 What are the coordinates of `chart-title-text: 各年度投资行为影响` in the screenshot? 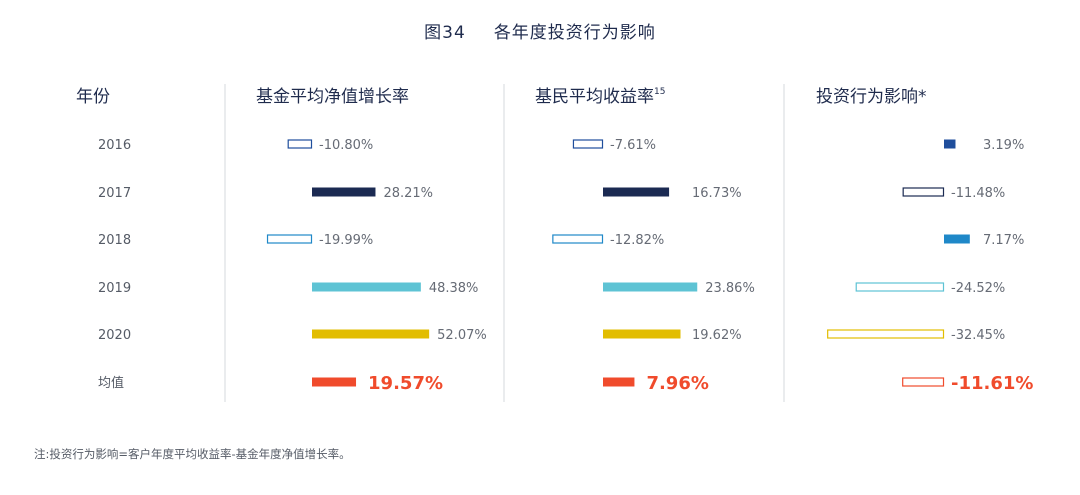 It's located at (574, 33).